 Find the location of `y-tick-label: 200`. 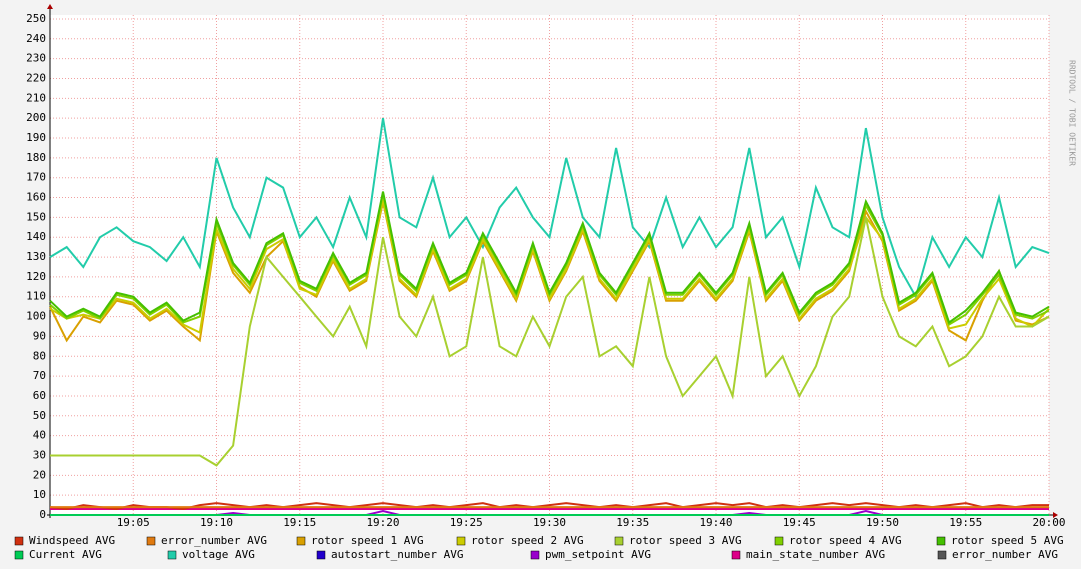

y-tick-label: 200 is located at coordinates (36, 117).